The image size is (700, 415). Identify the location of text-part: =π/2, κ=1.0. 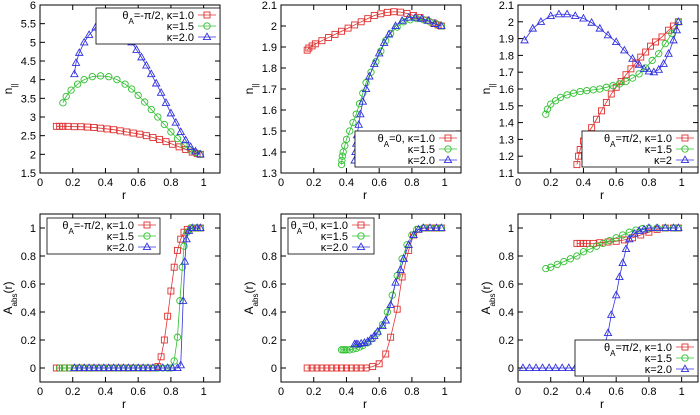
(643, 139).